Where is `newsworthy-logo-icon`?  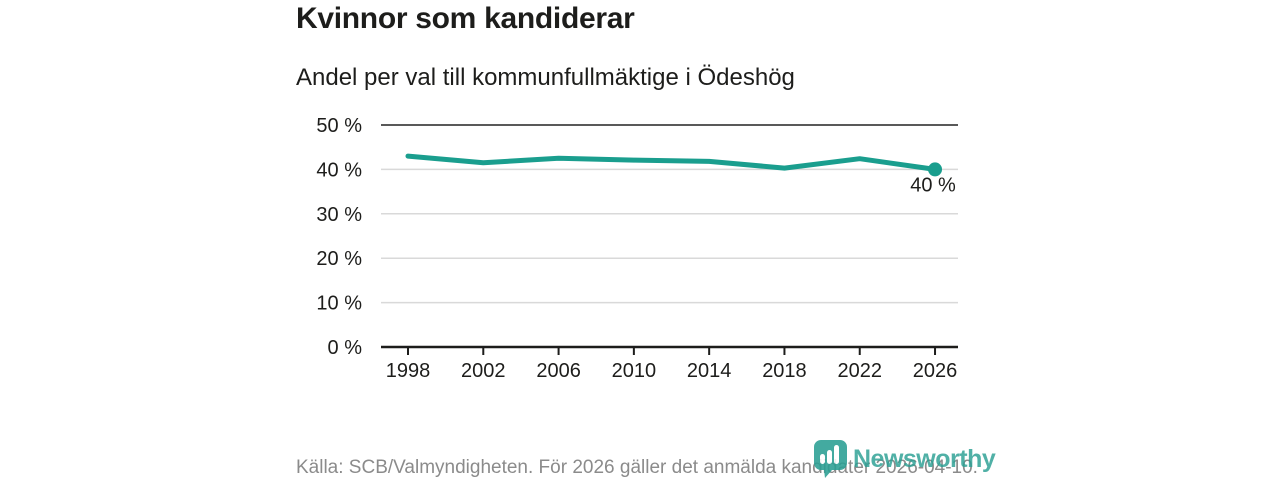 newsworthy-logo-icon is located at coordinates (830, 459).